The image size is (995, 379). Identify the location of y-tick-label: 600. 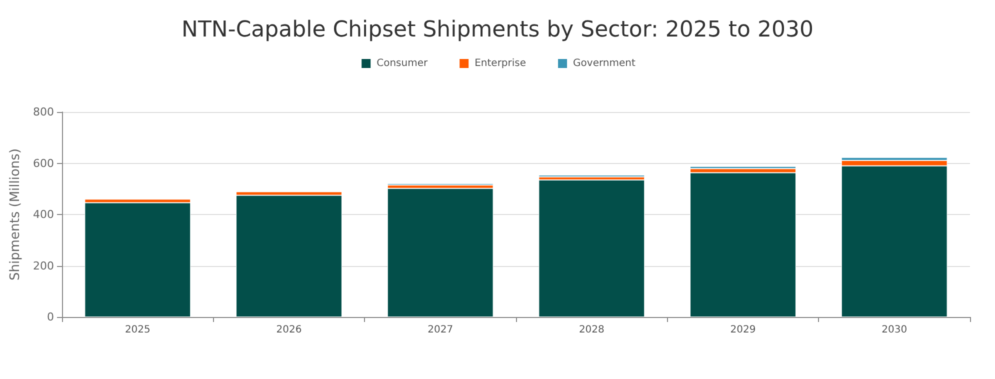
(43, 163).